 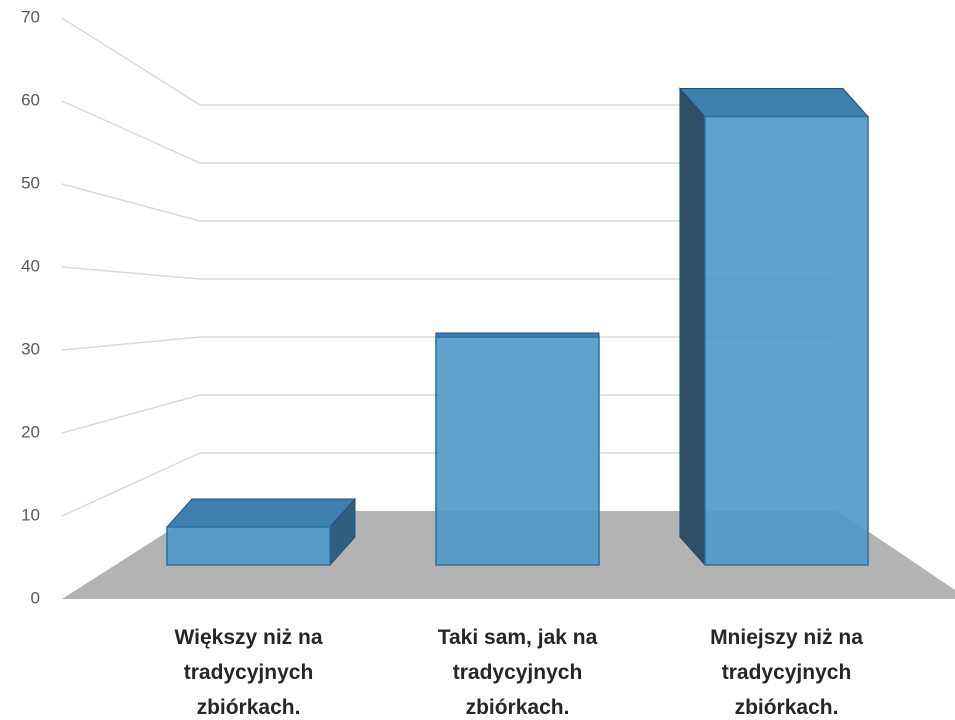 What do you see at coordinates (692, 327) in the screenshot?
I see `bar-side` at bounding box center [692, 327].